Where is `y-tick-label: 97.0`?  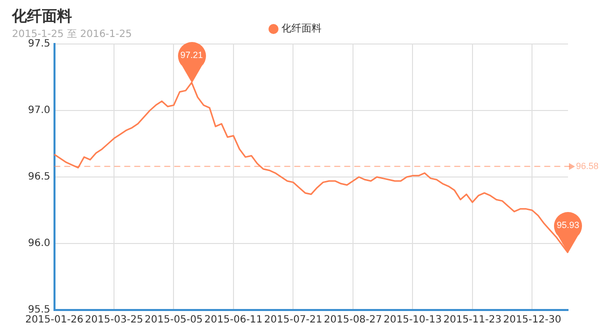 y-tick-label: 97.0 is located at coordinates (39, 110).